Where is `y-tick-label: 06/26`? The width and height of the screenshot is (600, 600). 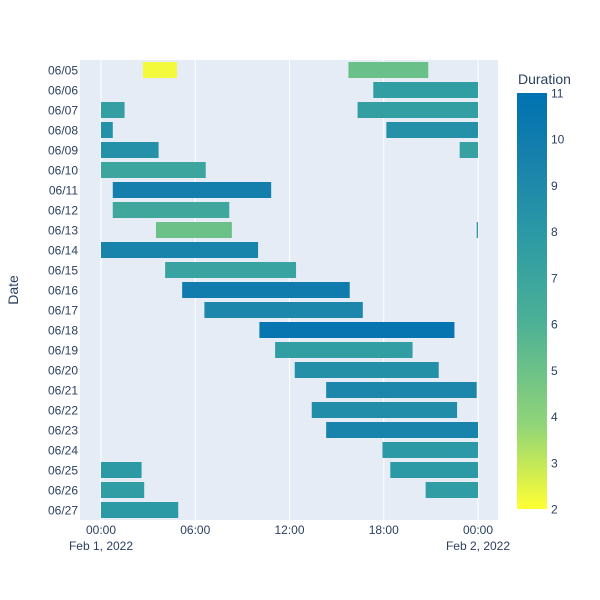
y-tick-label: 06/26 is located at coordinates (63, 491).